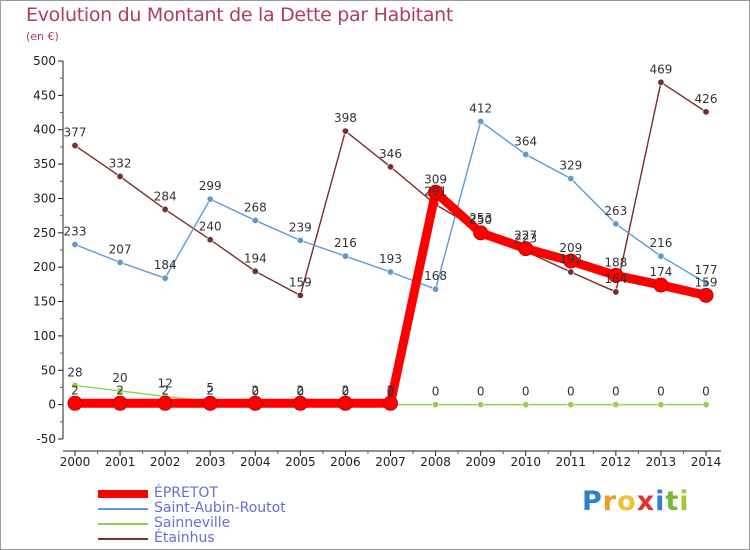 The height and width of the screenshot is (550, 750). What do you see at coordinates (525, 462) in the screenshot?
I see `x-tick-label: 2010` at bounding box center [525, 462].